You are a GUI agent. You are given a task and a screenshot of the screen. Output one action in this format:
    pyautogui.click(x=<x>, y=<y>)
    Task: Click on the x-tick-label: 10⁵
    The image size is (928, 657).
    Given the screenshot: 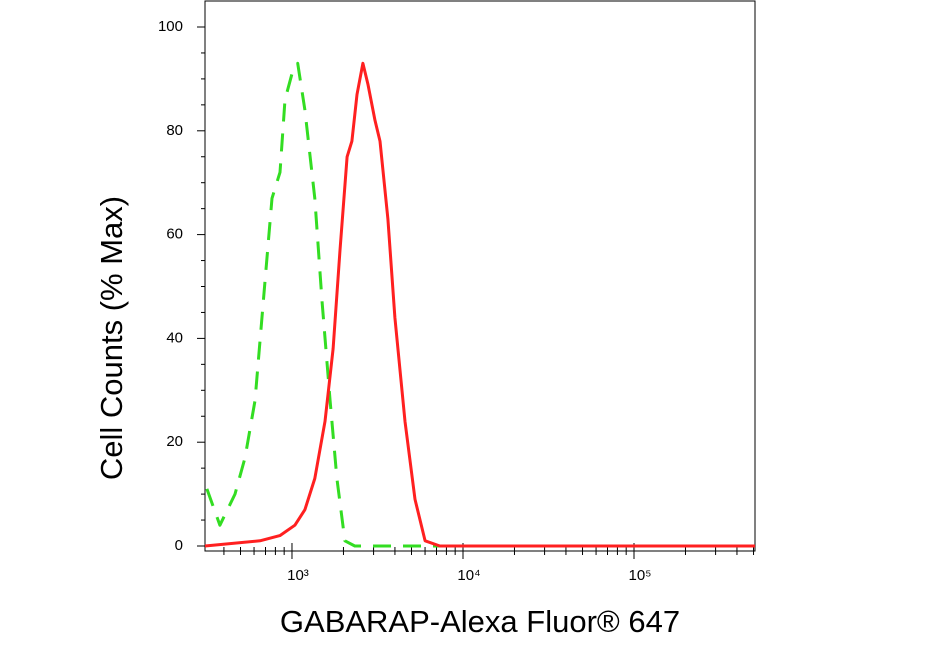 What is the action you would take?
    pyautogui.click(x=640, y=575)
    